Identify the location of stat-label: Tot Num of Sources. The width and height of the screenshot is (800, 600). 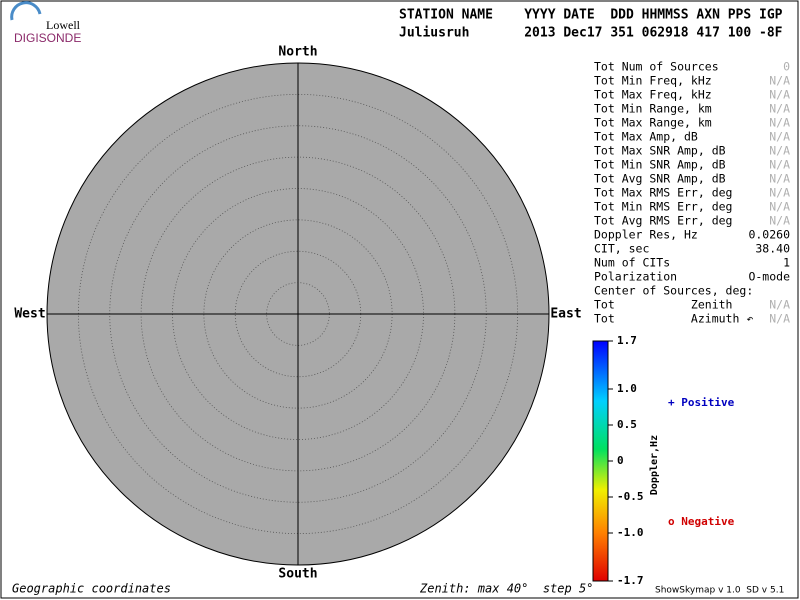
(656, 67).